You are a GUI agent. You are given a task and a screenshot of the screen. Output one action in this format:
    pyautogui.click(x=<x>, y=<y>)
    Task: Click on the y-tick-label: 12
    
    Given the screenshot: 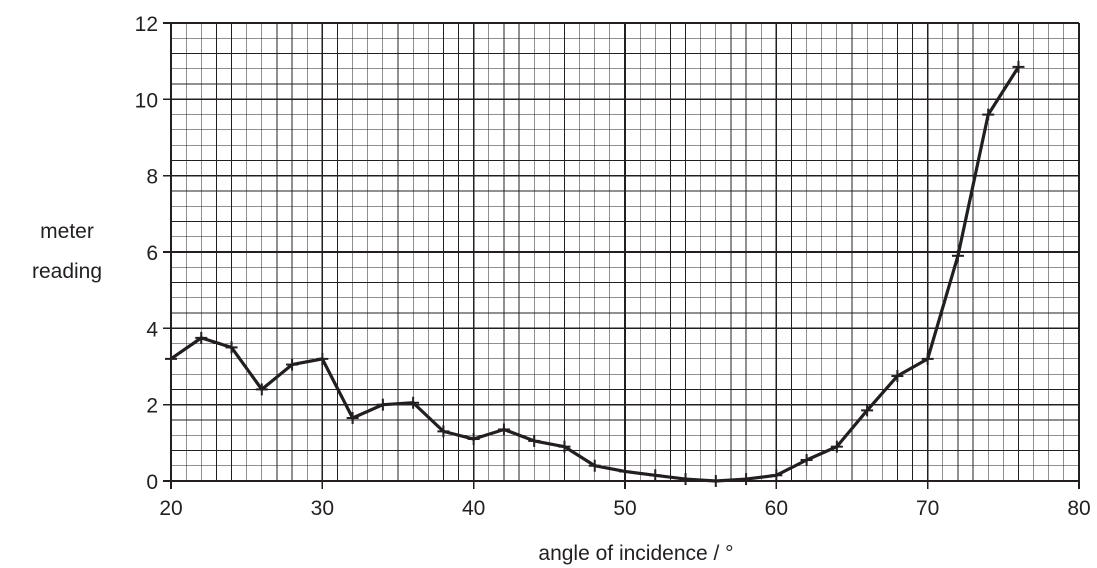 What is the action you would take?
    pyautogui.click(x=146, y=24)
    